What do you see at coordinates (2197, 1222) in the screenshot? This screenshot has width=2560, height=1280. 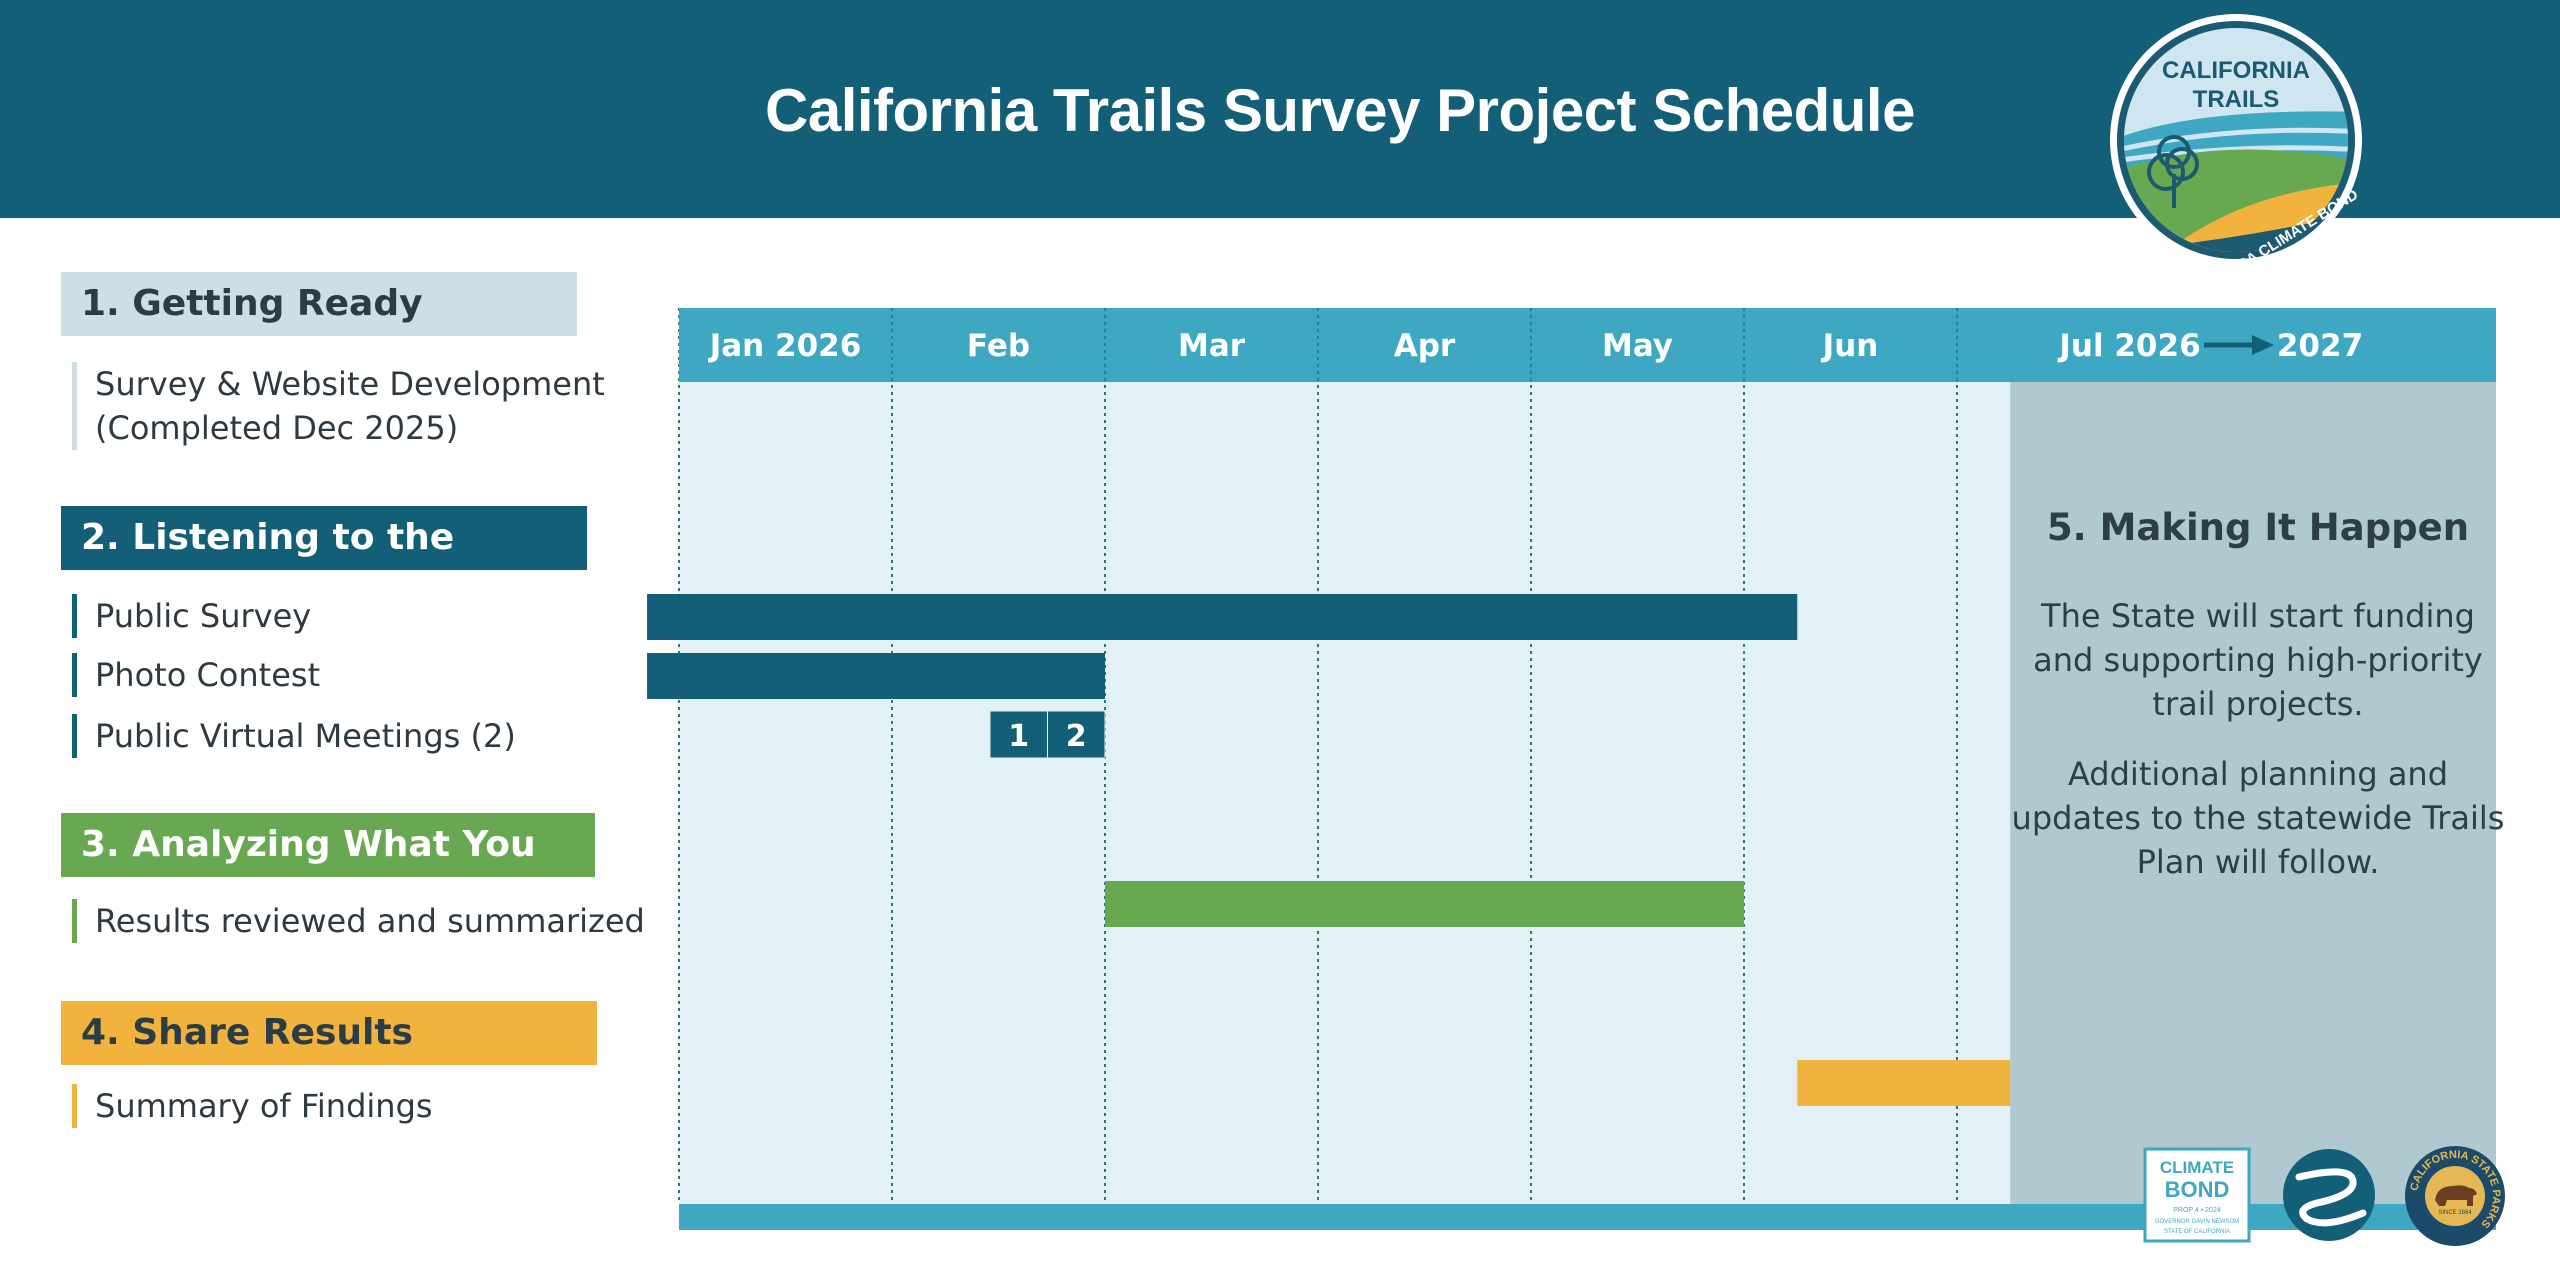 I see `svg-text: GOVERNOR GAVIN NEWSOM` at bounding box center [2197, 1222].